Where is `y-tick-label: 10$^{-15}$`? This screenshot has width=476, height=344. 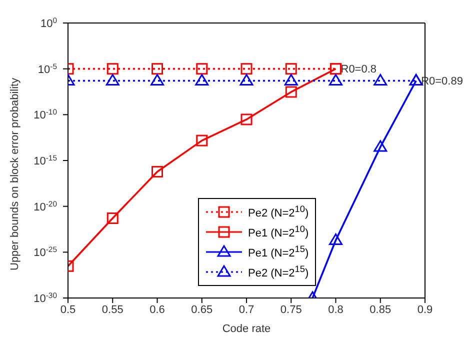 y-tick-label: 10$^{-15}$ is located at coordinates (45, 160).